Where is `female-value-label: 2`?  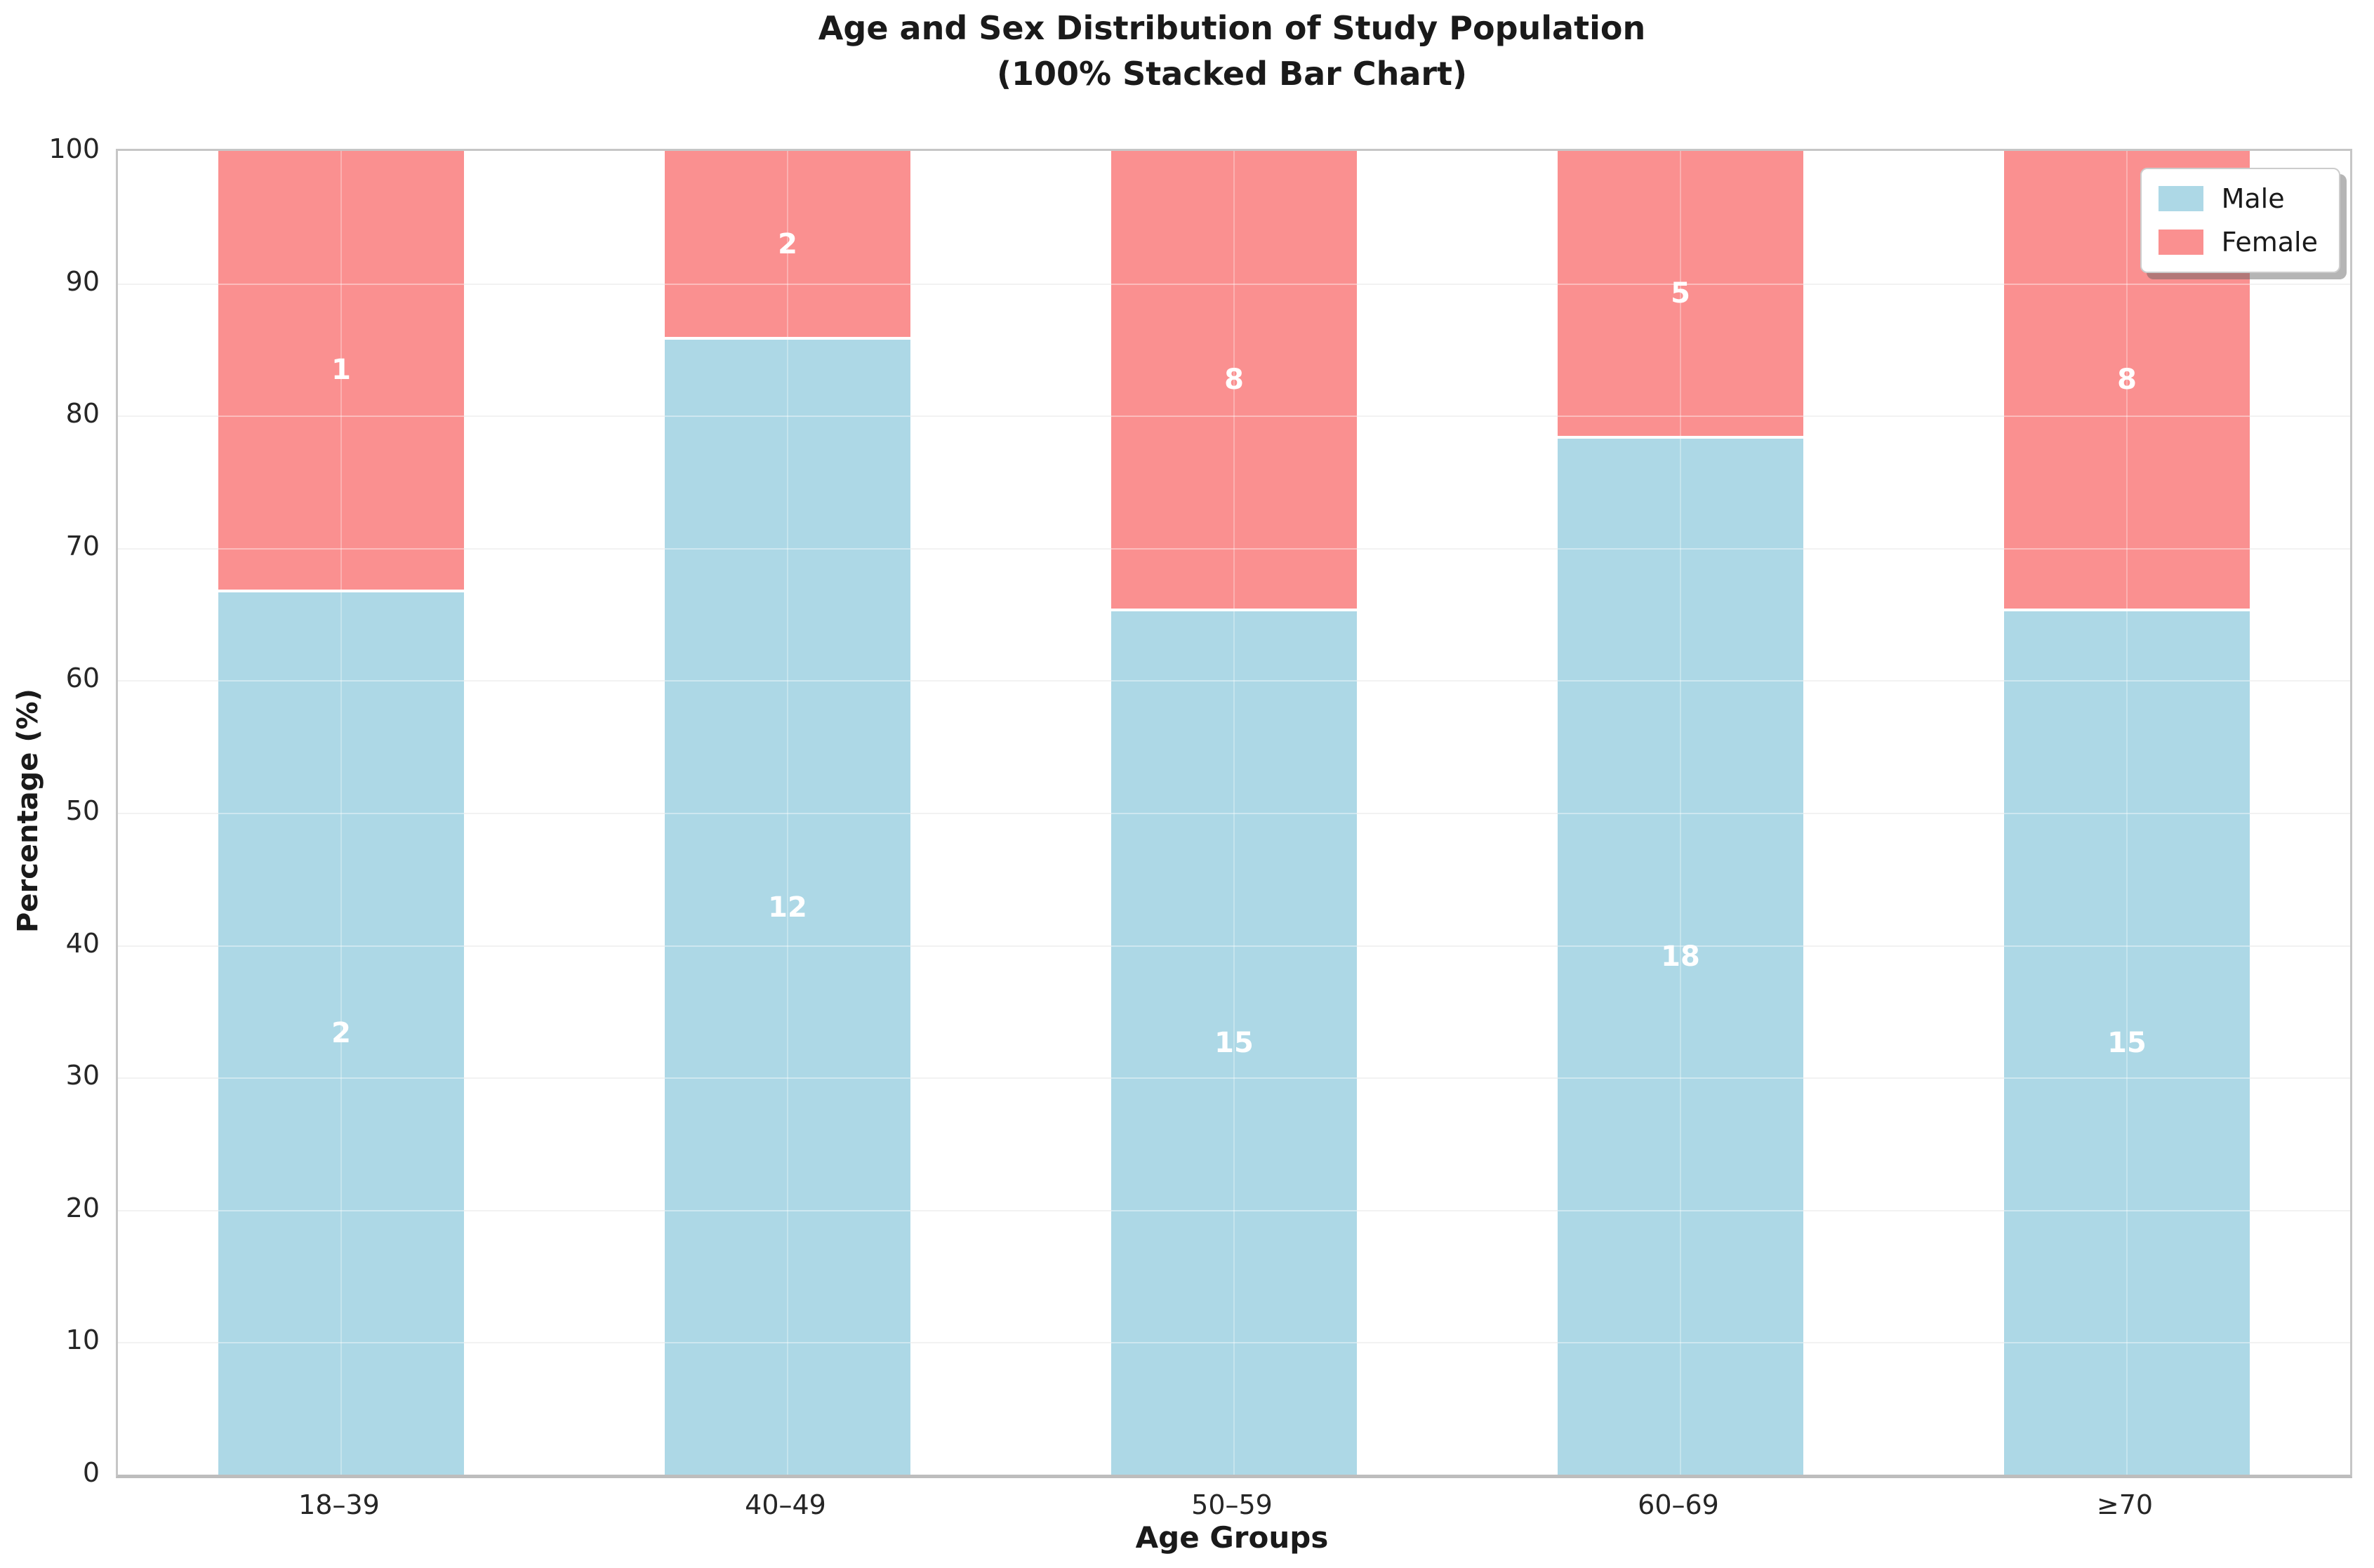
female-value-label: 2 is located at coordinates (787, 243).